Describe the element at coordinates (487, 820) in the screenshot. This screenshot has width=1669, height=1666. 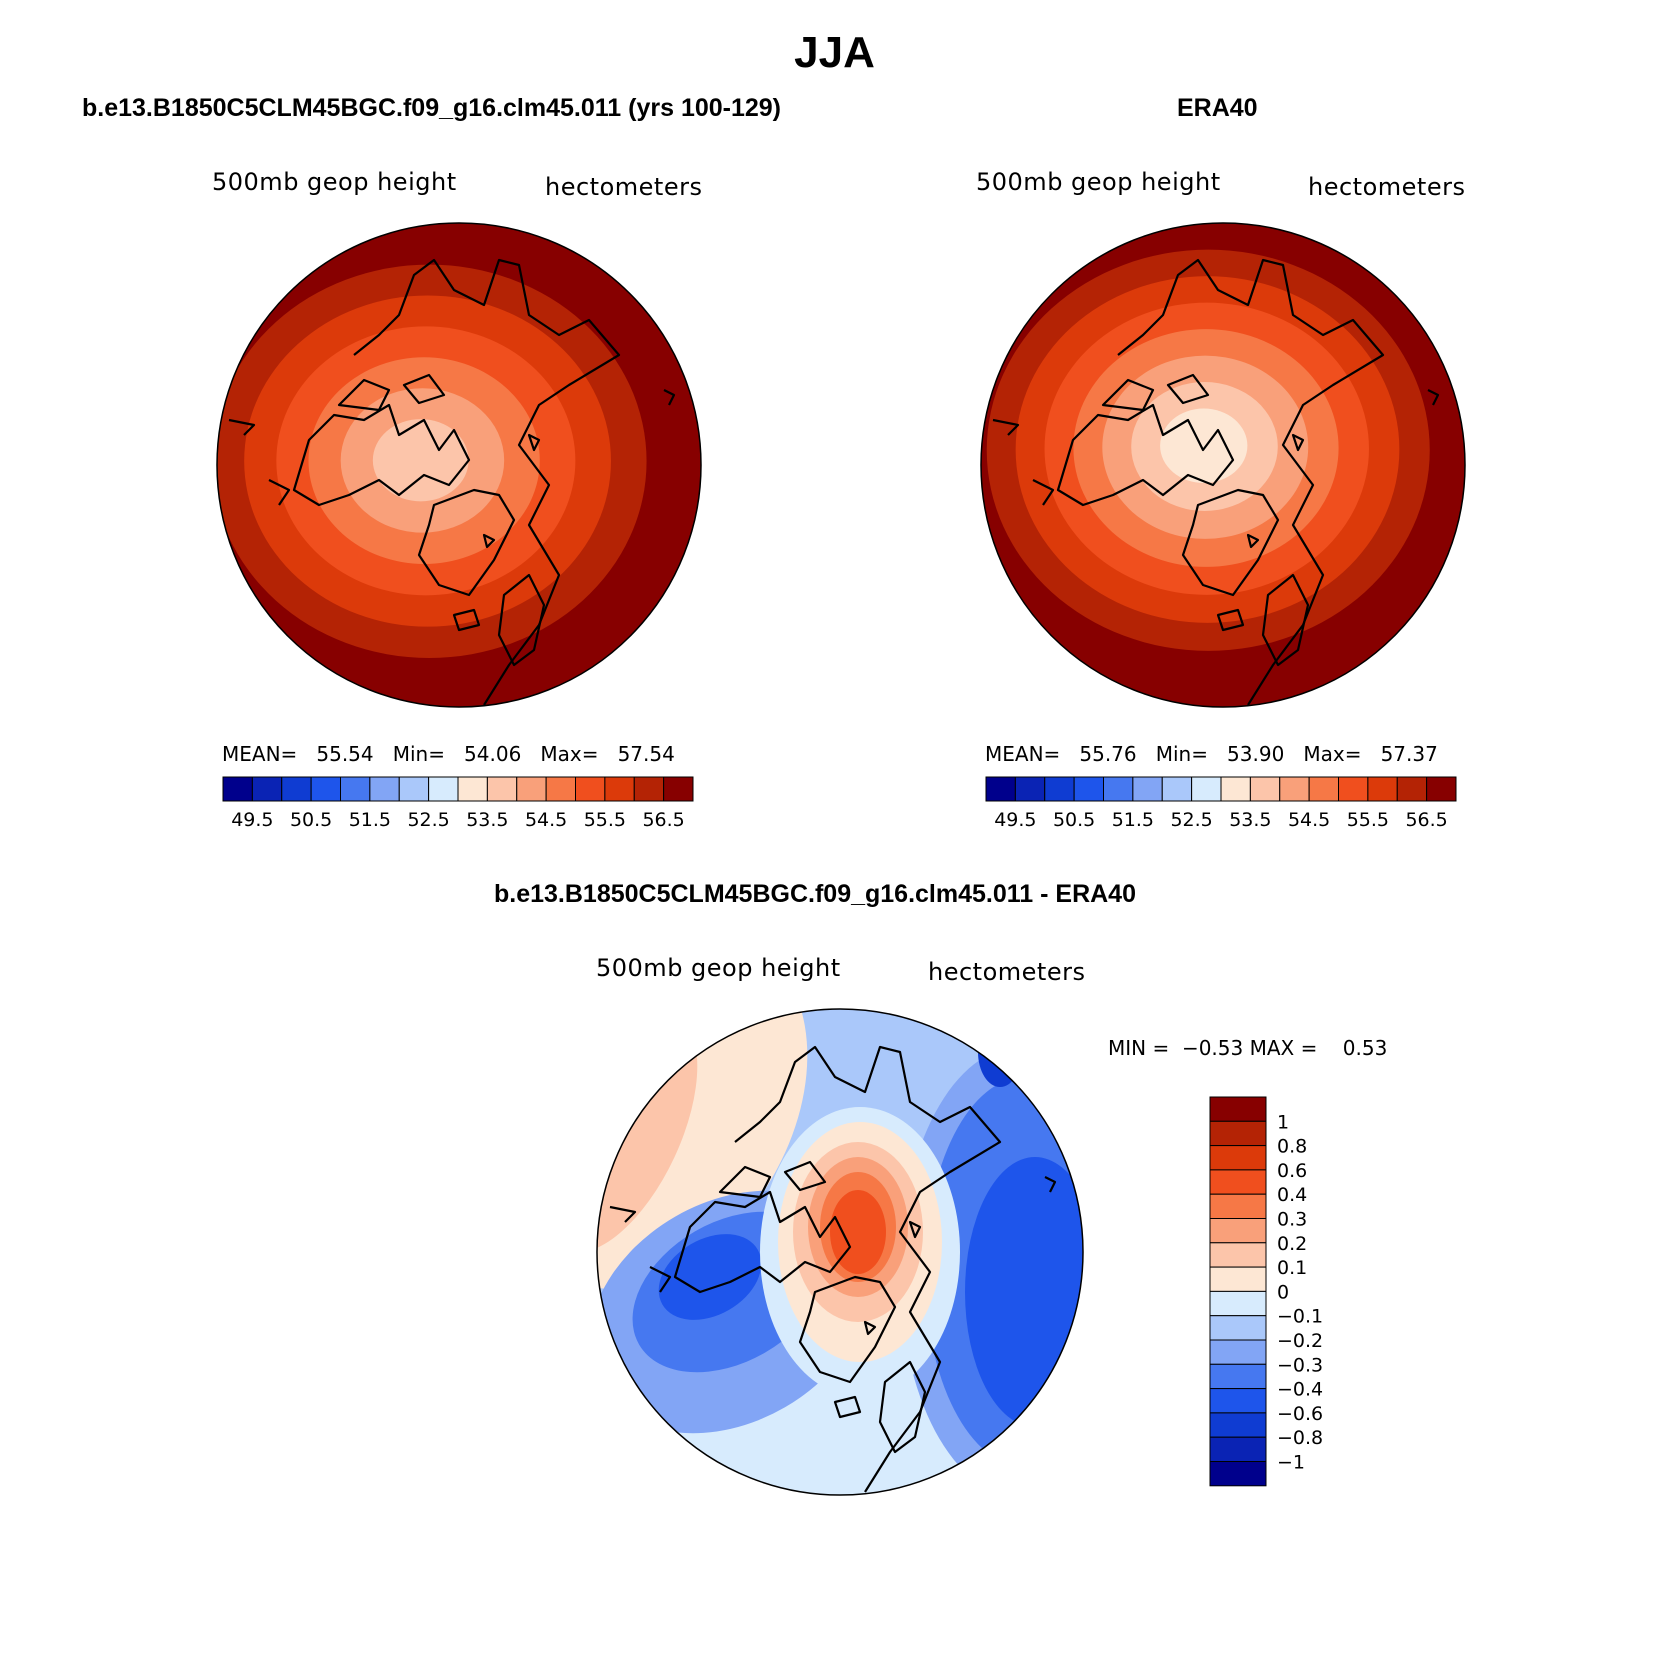
I see `model-colorbar-label: 53.5` at that location.